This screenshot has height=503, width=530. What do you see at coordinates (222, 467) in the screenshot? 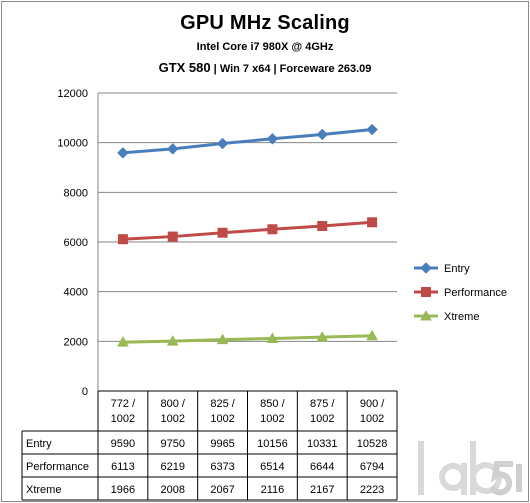
I see `table-cell: 6373` at bounding box center [222, 467].